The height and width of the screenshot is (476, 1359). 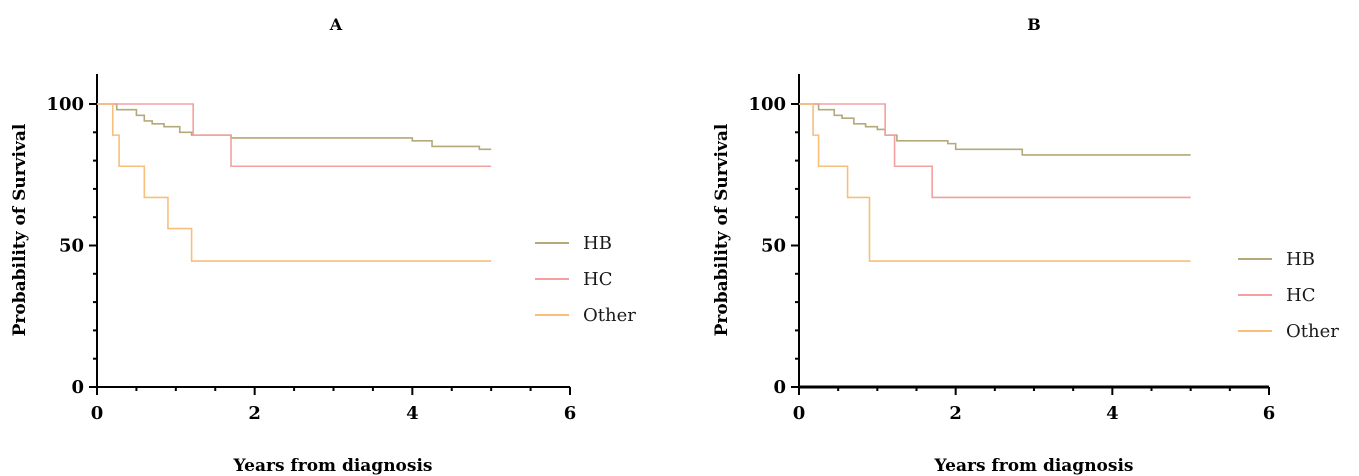 What do you see at coordinates (336, 24) in the screenshot?
I see `panel-label: A` at bounding box center [336, 24].